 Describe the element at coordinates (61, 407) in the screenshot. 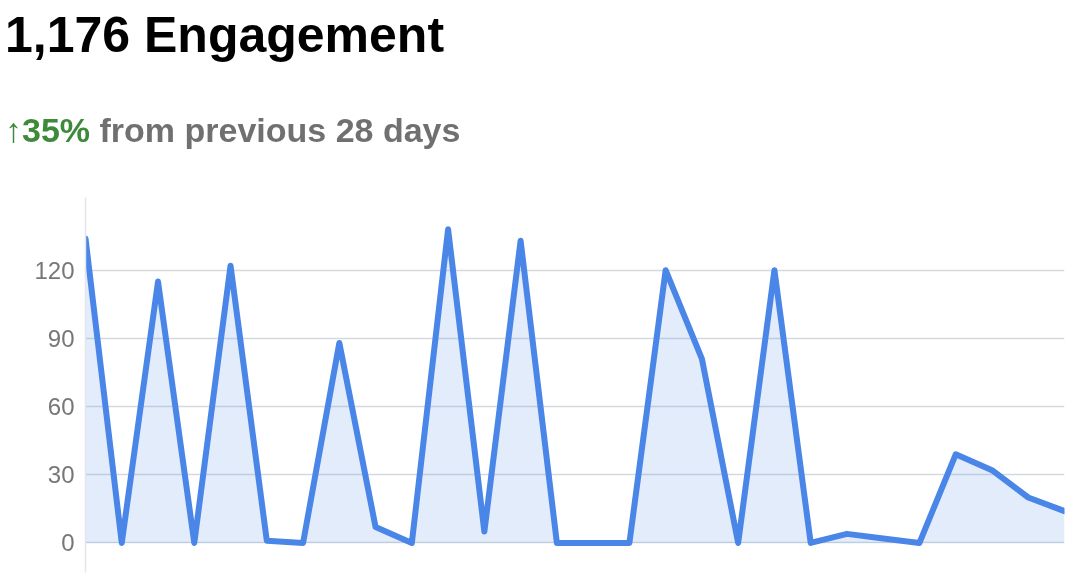

I see `y-tick-label: 60` at that location.